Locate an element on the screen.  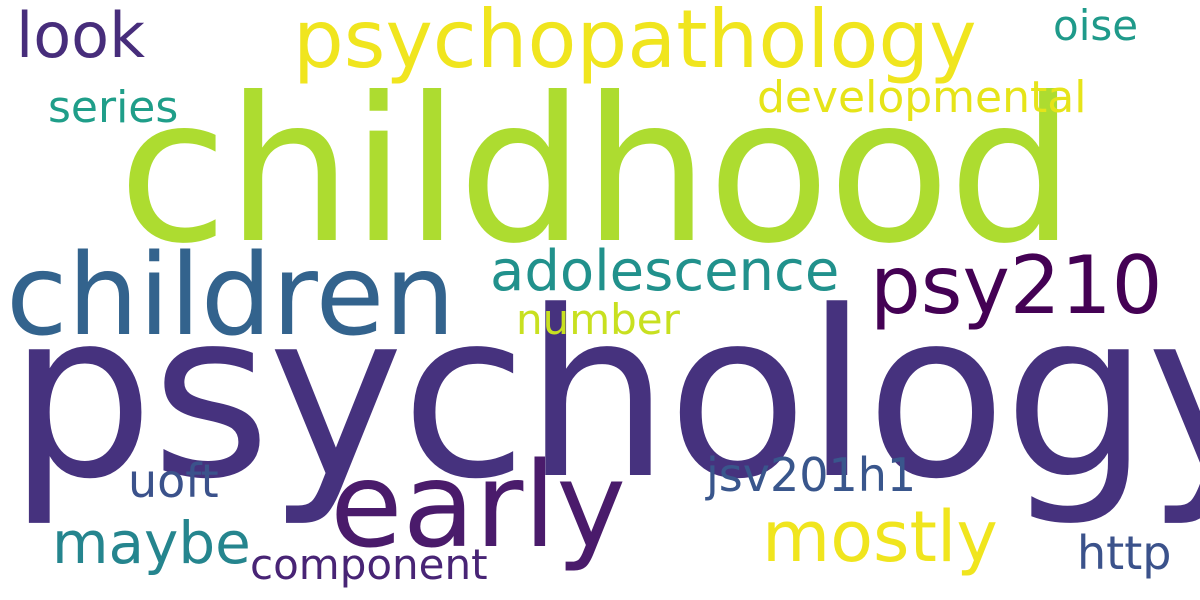
word-adolescence: adolescence is located at coordinates (665, 271).